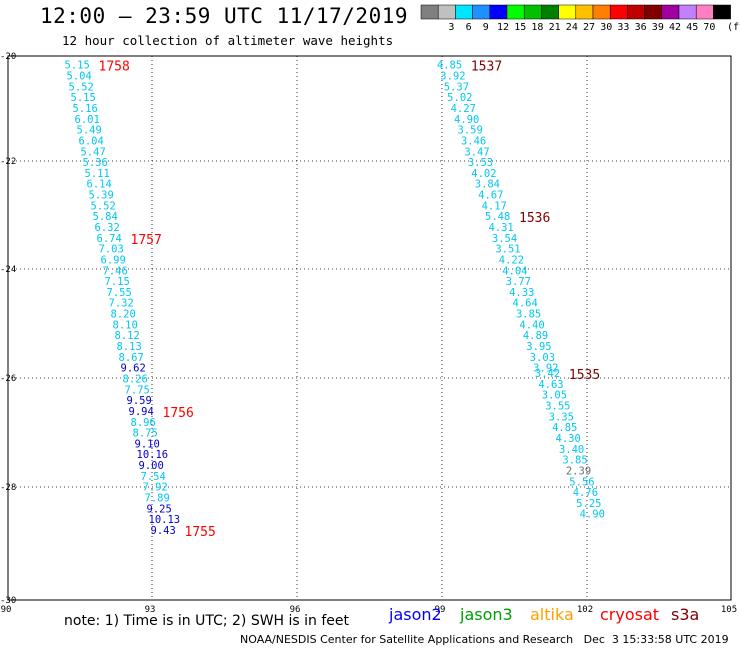  Describe the element at coordinates (733, 27) in the screenshot. I see `color-scale-unit: (ft)` at that location.